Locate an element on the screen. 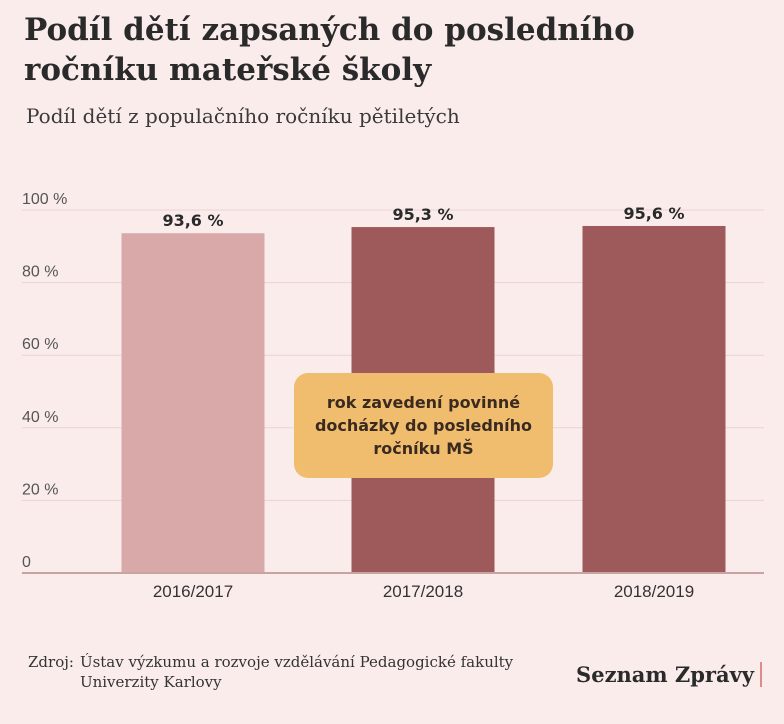 This screenshot has height=724, width=784. source-prefix: Zdroj: is located at coordinates (51, 662).